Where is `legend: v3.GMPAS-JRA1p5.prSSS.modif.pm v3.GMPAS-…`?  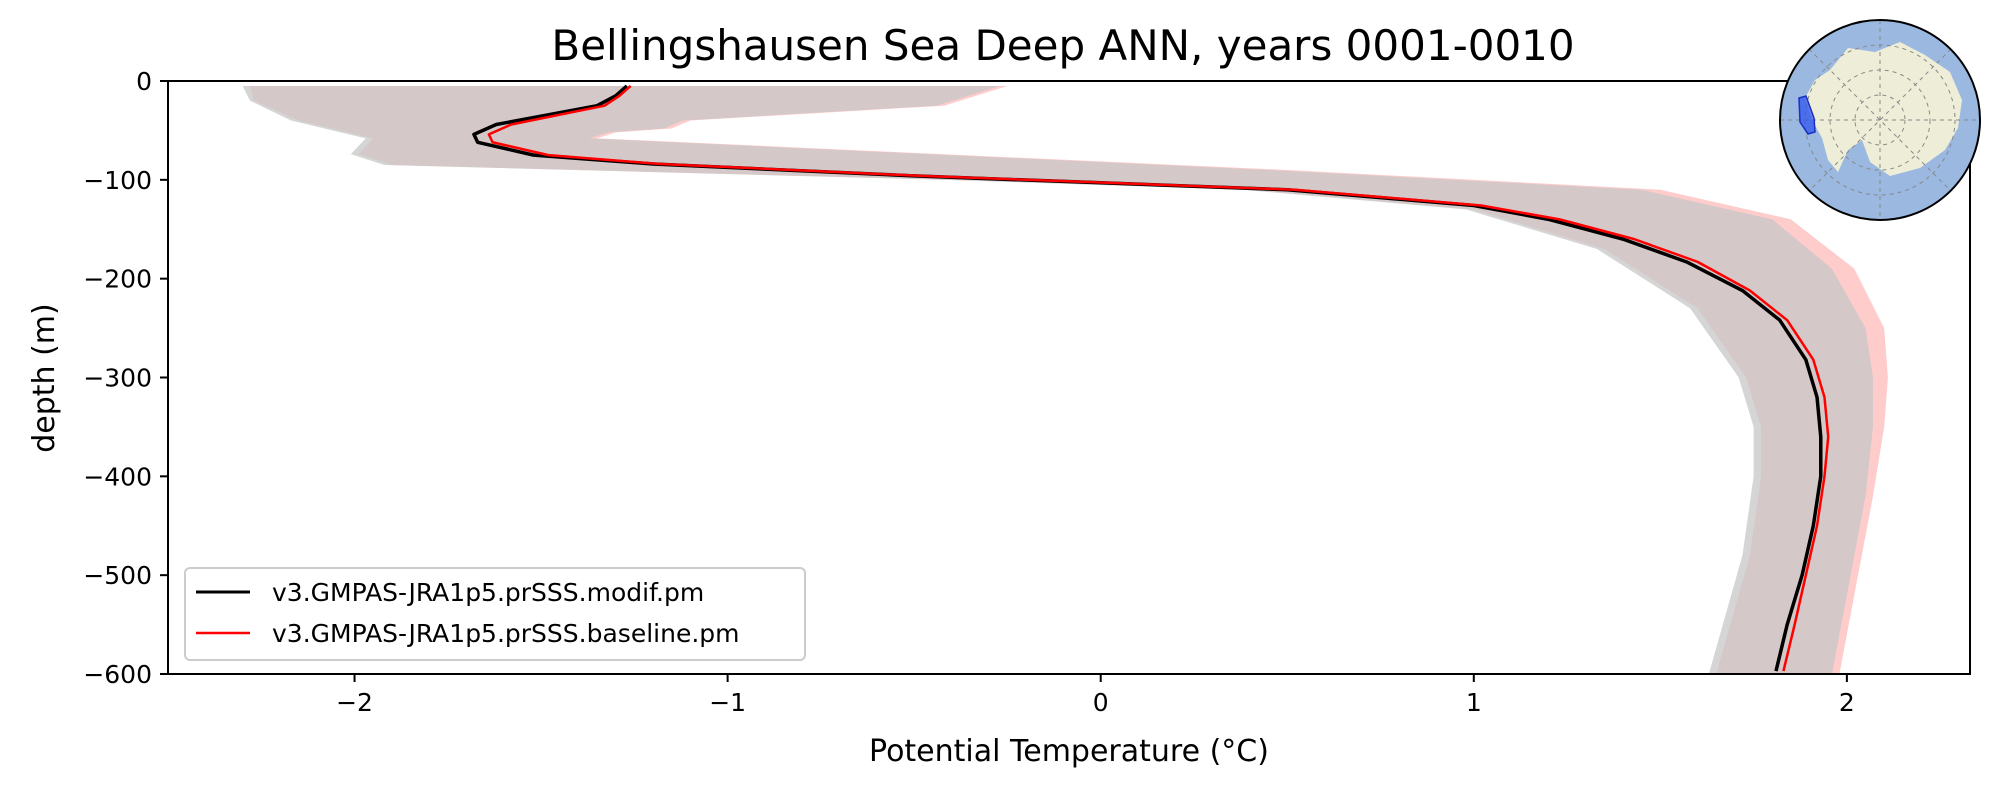
legend: v3.GMPAS-JRA1p5.prSSS.modif.pm v3.GMPAS-… is located at coordinates (495, 614).